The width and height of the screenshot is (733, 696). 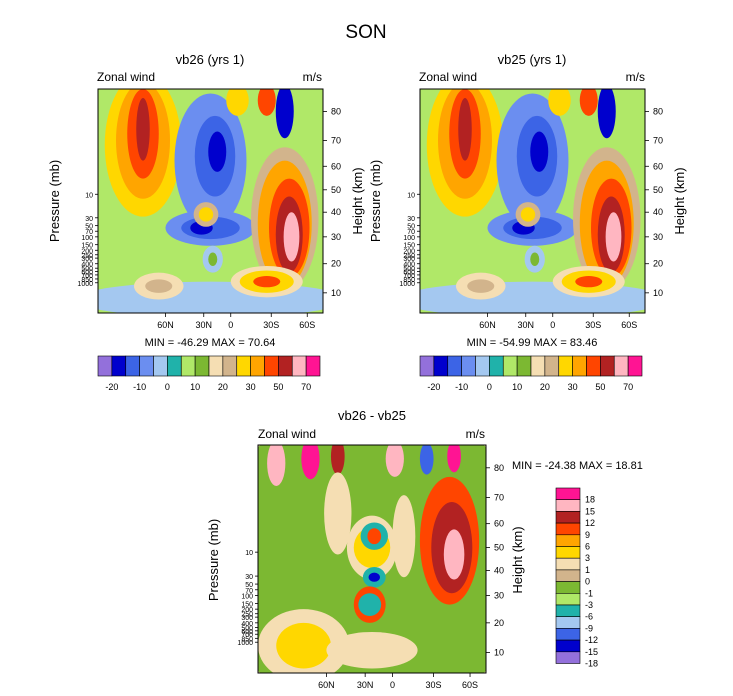 What do you see at coordinates (365, 32) in the screenshot?
I see `figure-title: SON` at bounding box center [365, 32].